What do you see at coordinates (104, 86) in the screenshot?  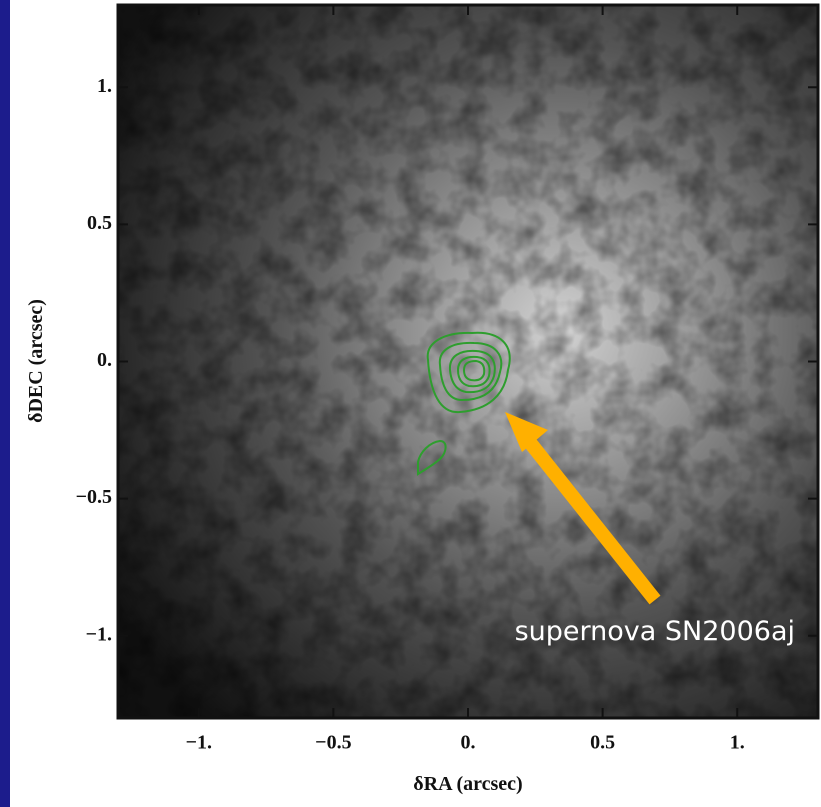 I see `y-tick-label: 1.` at bounding box center [104, 86].